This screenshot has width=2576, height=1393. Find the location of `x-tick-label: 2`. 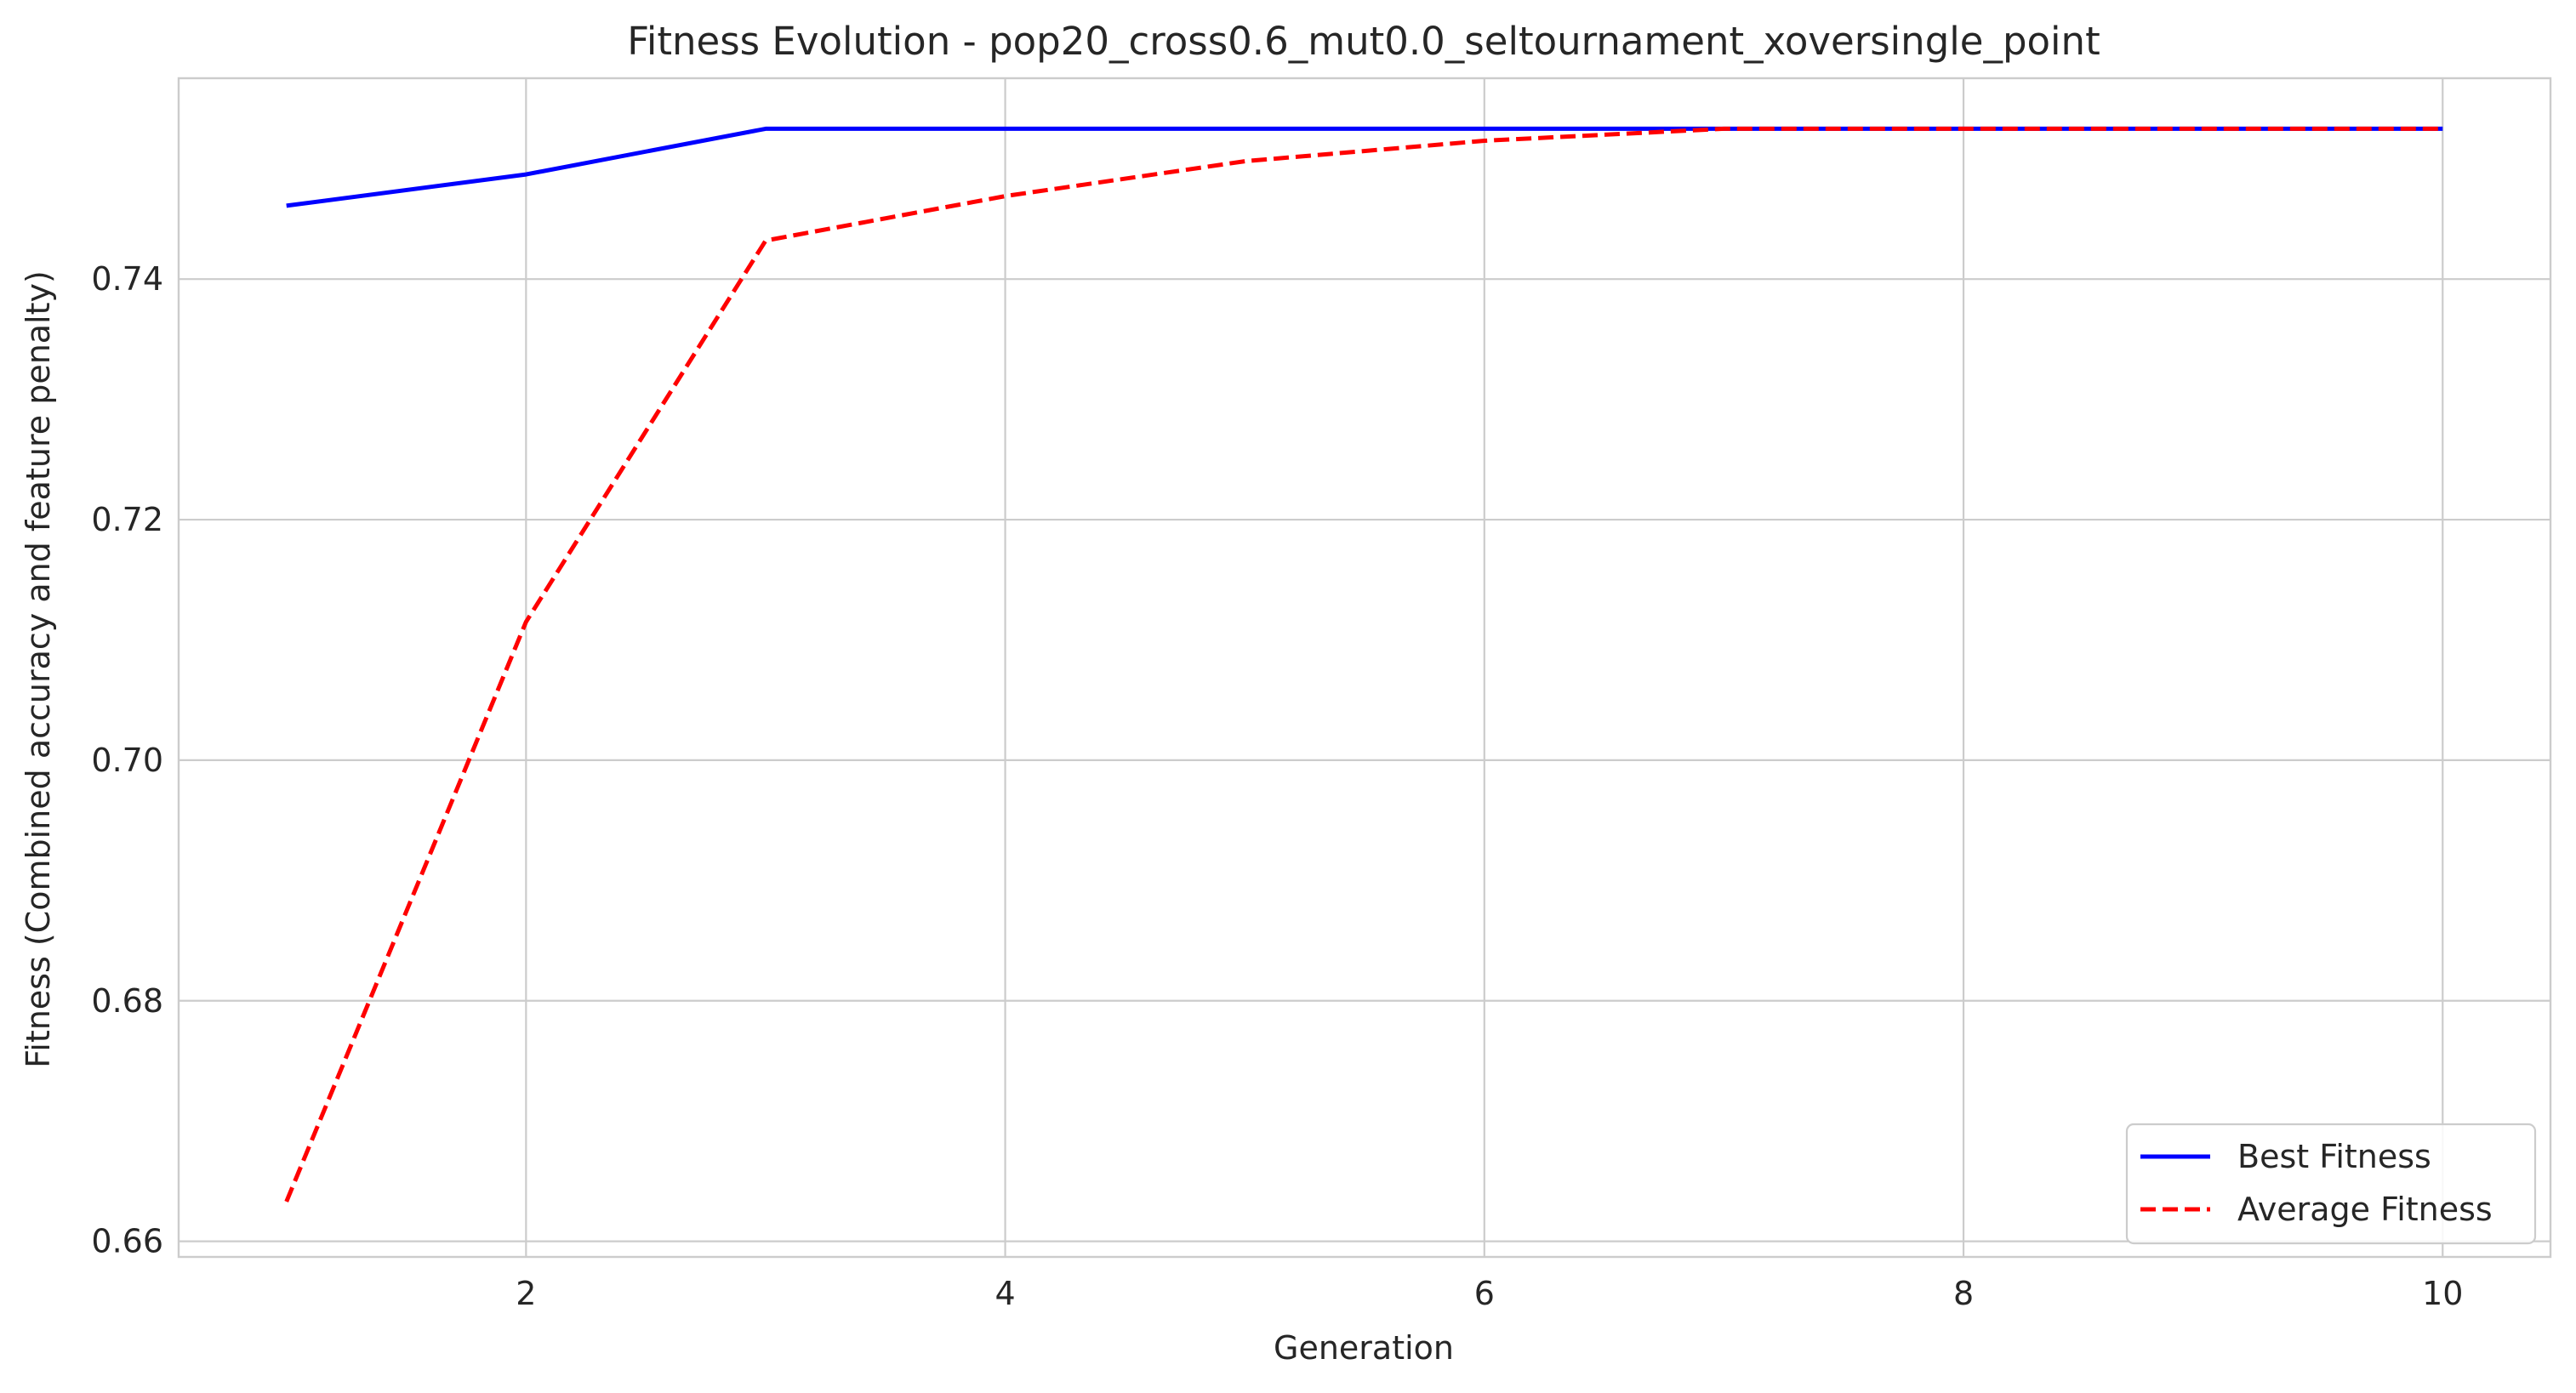

x-tick-label: 2 is located at coordinates (526, 1293).